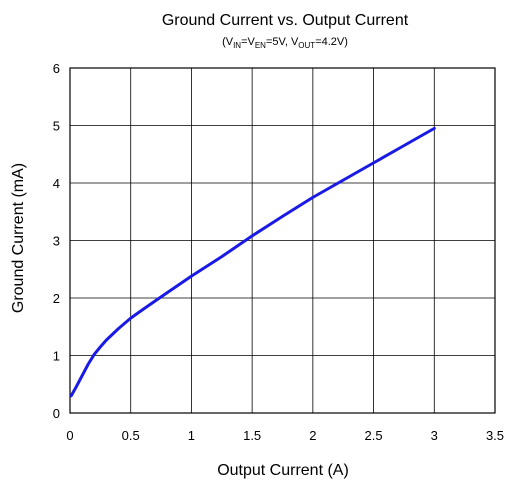  I want to click on y-tick-label: 5, so click(56, 126).